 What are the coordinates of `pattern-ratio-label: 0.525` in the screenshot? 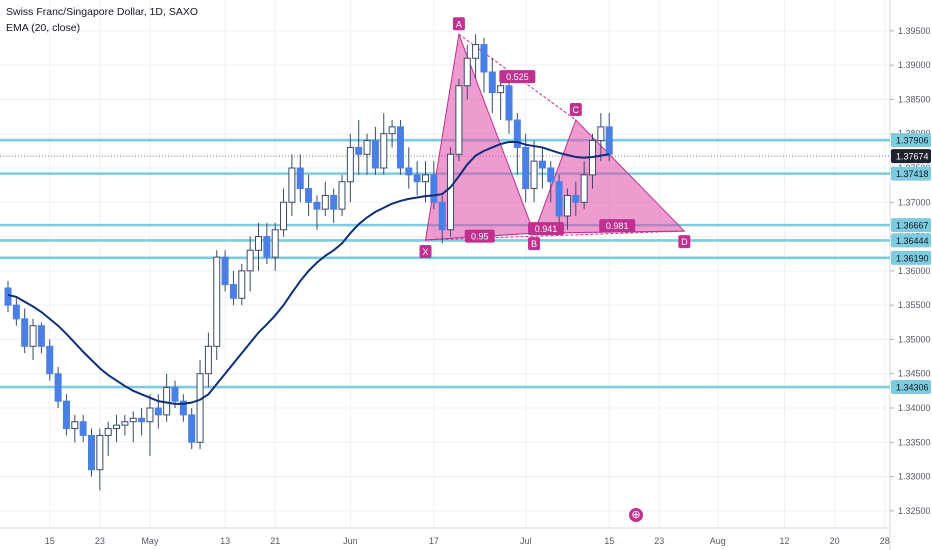 It's located at (517, 77).